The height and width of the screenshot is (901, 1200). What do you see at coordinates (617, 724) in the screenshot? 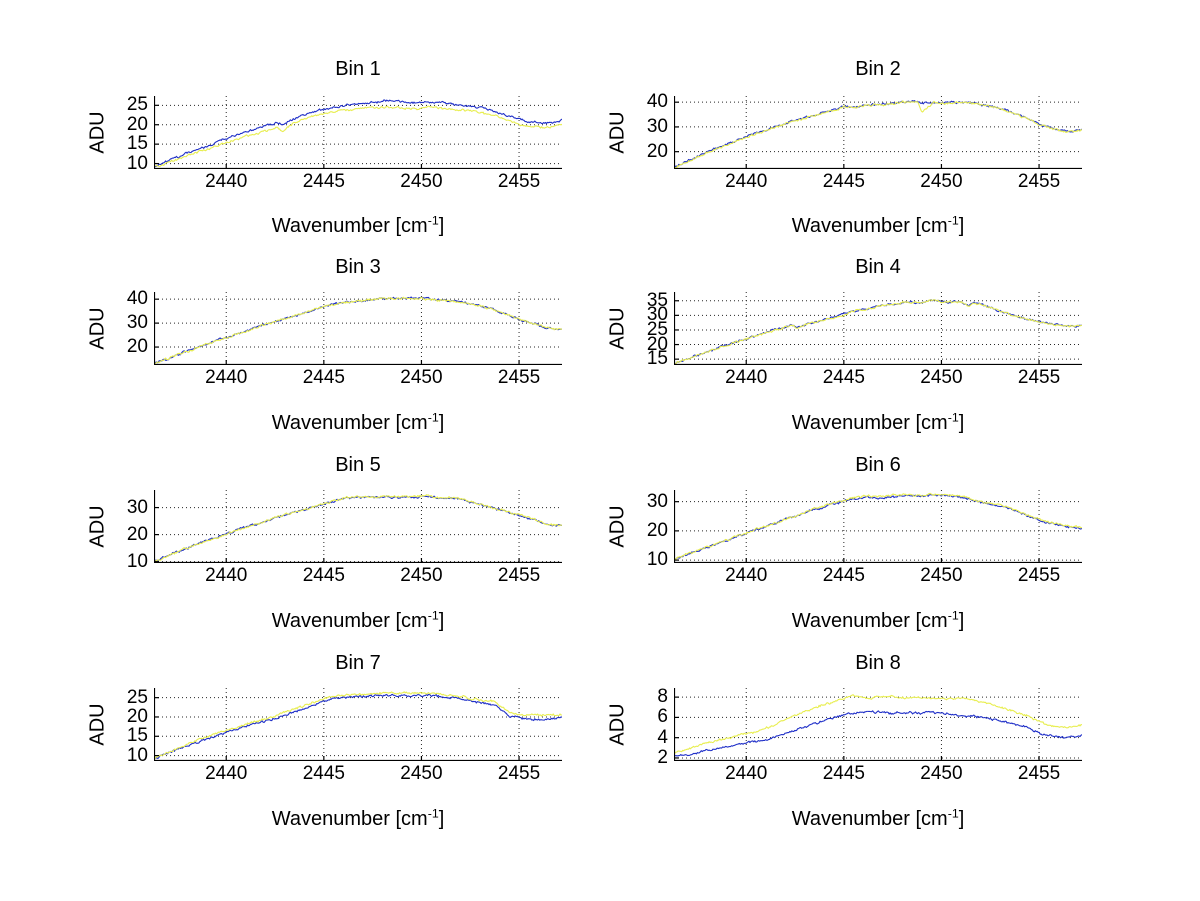
I see `y-axis-label: ADU` at bounding box center [617, 724].